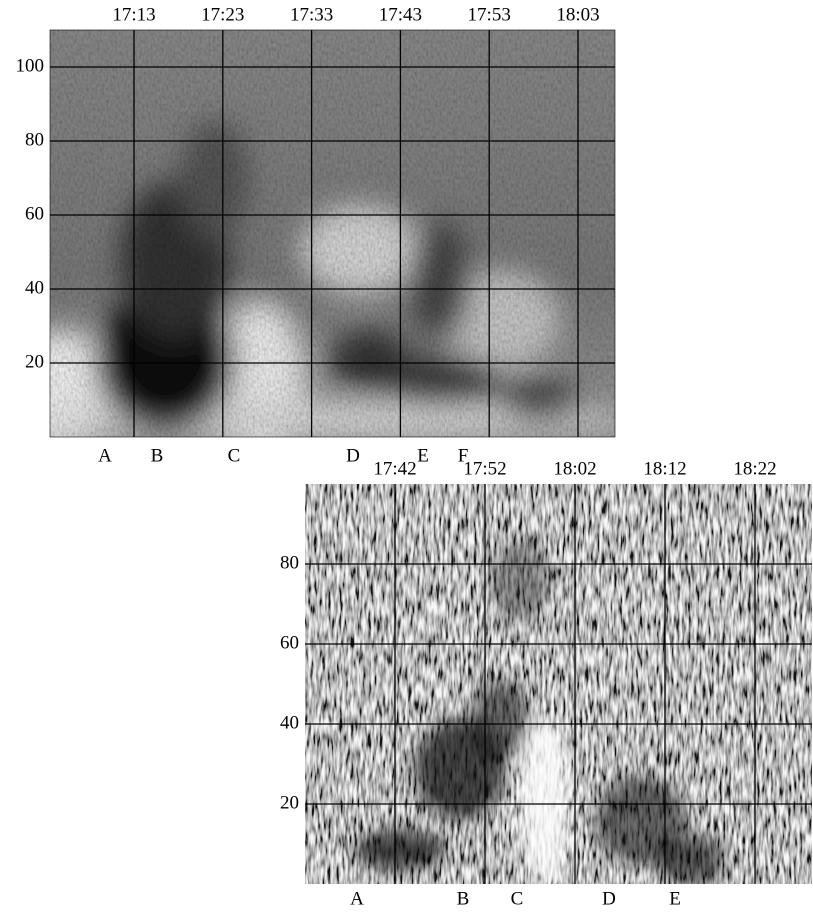 The width and height of the screenshot is (813, 913). I want to click on x-tick-label: 17:33, so click(311, 14).